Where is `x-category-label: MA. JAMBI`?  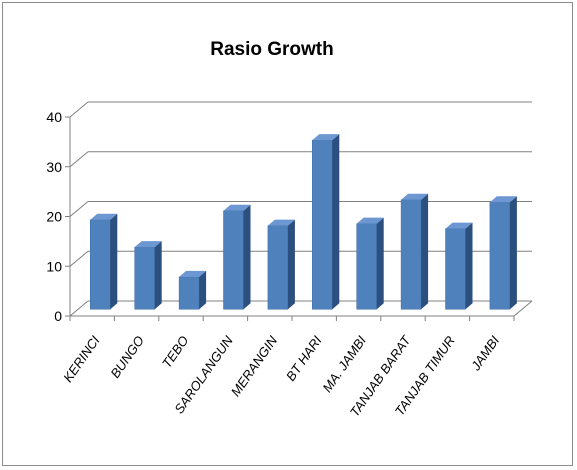 x-category-label: MA. JAMBI is located at coordinates (344, 364).